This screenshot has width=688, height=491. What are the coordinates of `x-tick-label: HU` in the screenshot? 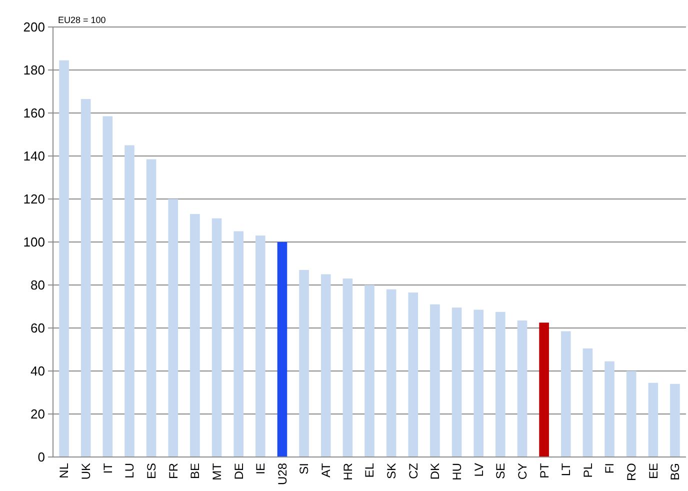 It's located at (457, 471).